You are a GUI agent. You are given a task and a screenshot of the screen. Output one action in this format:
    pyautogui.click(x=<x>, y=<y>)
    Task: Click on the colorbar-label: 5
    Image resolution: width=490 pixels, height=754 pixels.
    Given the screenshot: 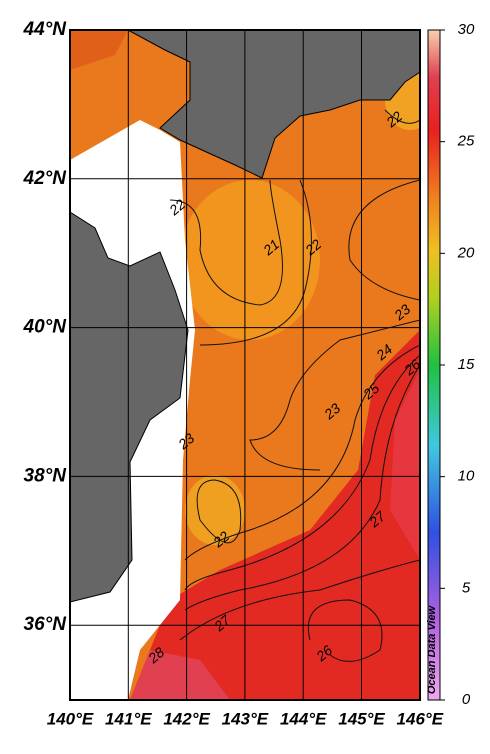 What is the action you would take?
    pyautogui.click(x=466, y=587)
    